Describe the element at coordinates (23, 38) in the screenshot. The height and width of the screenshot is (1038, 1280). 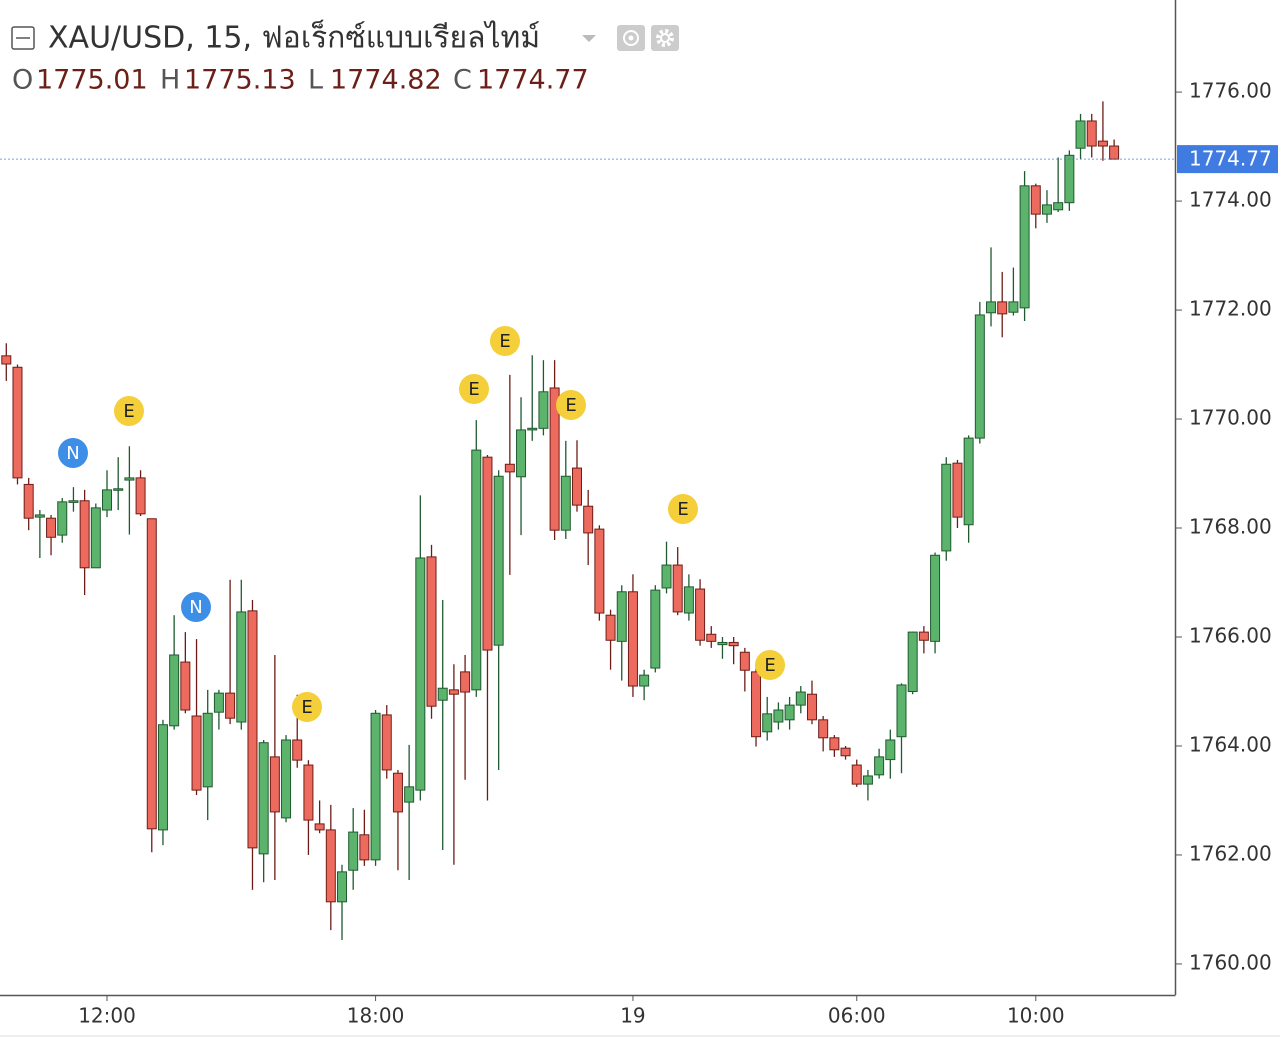
I see `collapse-button` at that location.